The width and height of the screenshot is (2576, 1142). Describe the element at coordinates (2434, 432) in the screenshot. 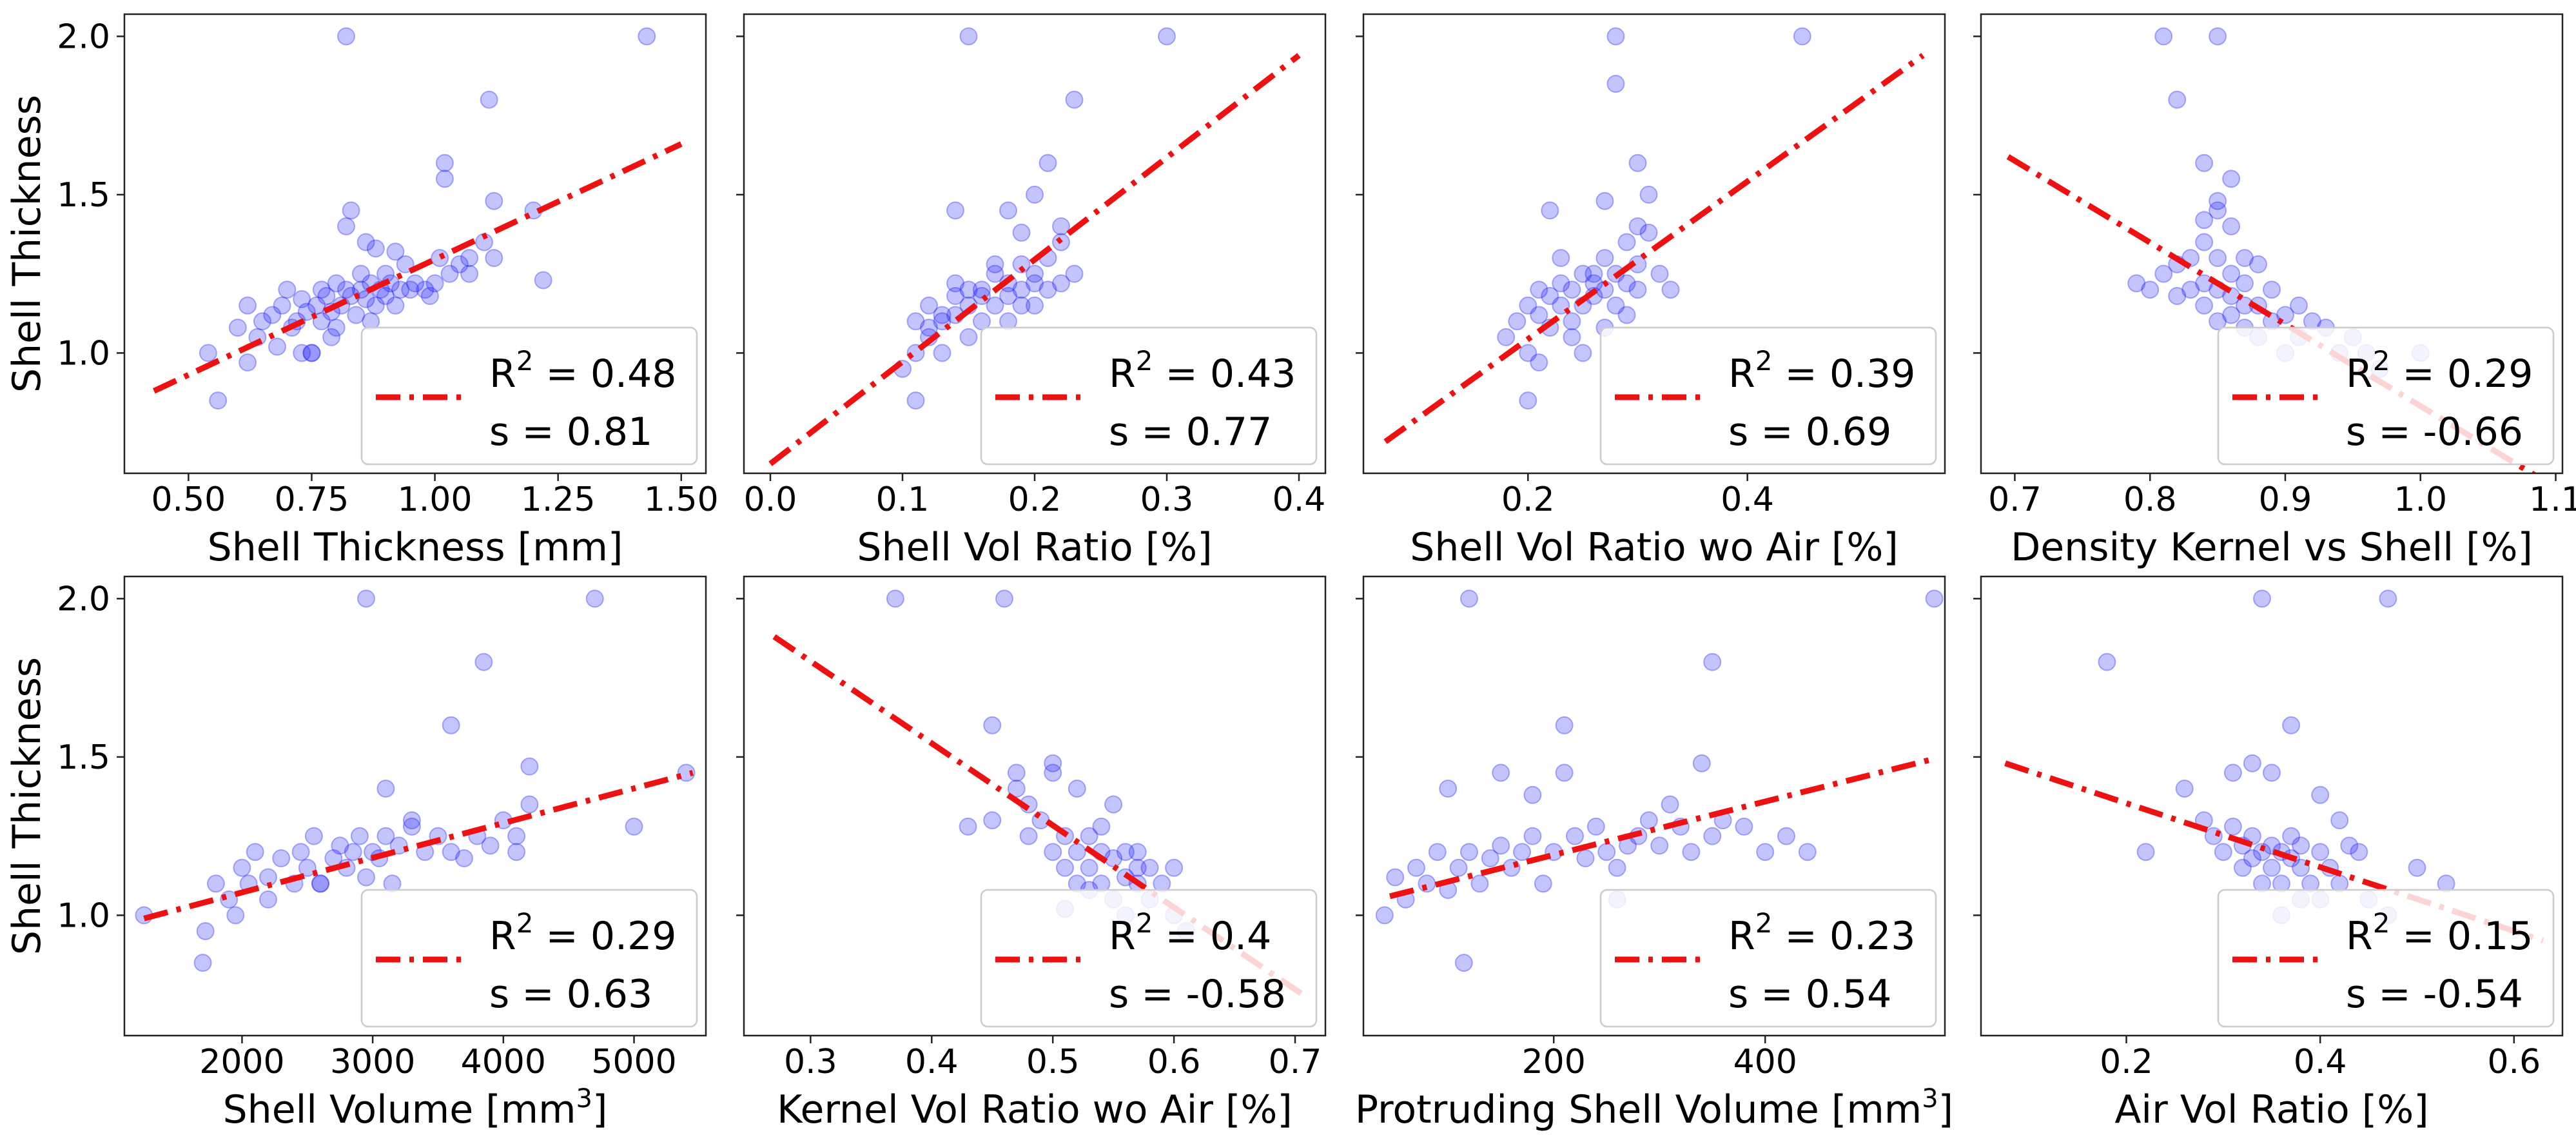

I see `legend-s-text: s = -0.66` at that location.